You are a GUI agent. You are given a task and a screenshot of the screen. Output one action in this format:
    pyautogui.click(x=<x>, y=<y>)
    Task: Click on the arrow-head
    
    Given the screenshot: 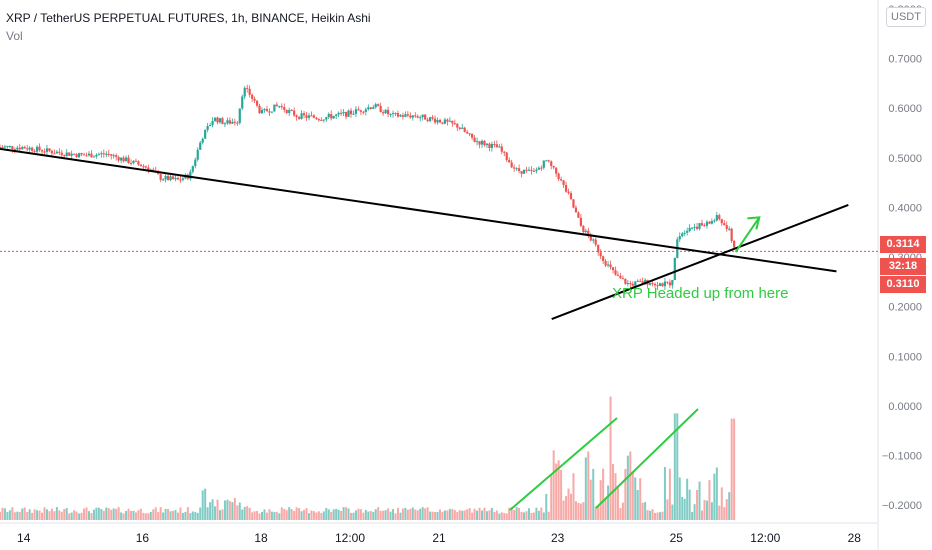 What is the action you would take?
    pyautogui.click(x=754, y=223)
    